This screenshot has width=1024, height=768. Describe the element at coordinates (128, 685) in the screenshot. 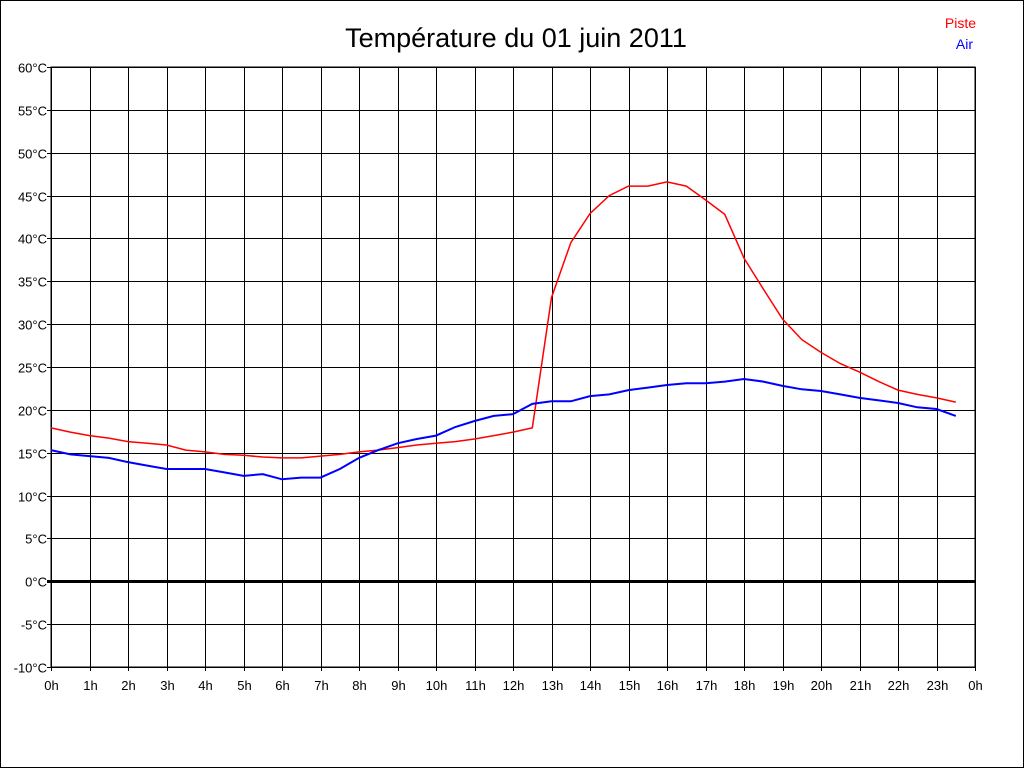

I see `x-tick-label: 2h` at that location.